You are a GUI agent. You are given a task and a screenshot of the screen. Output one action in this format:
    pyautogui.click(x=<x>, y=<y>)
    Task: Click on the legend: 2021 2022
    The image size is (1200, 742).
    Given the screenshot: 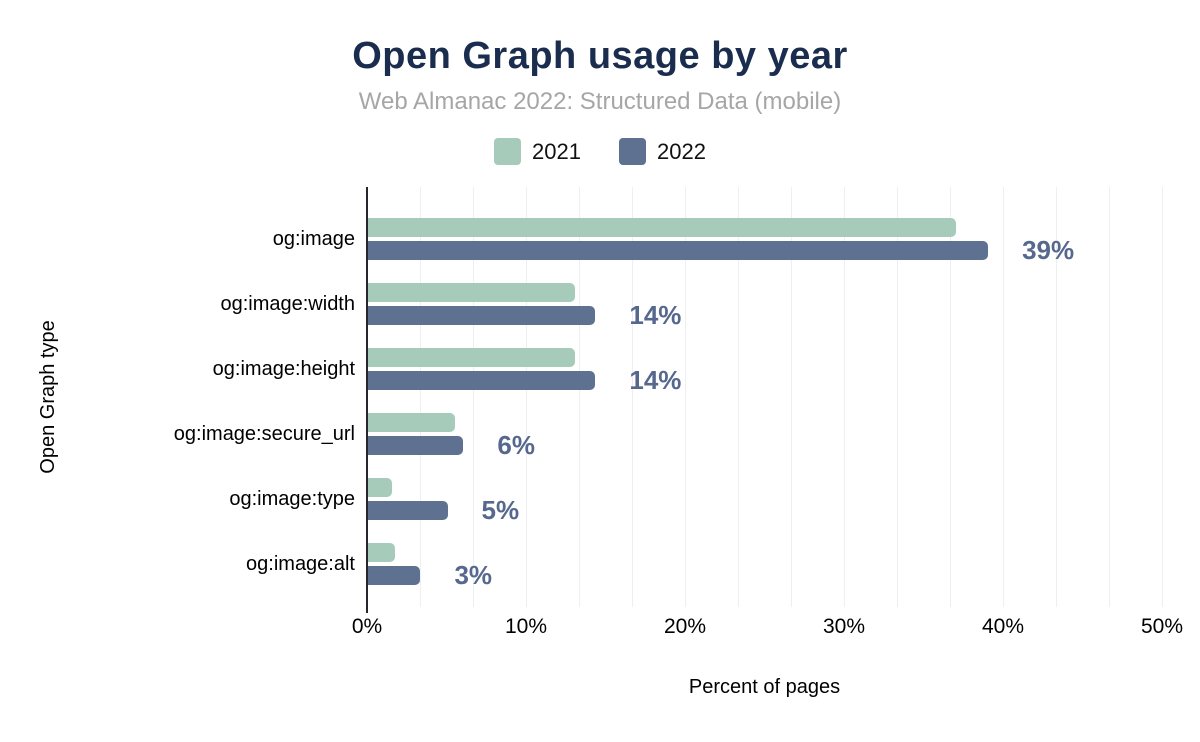 What is the action you would take?
    pyautogui.click(x=600, y=151)
    